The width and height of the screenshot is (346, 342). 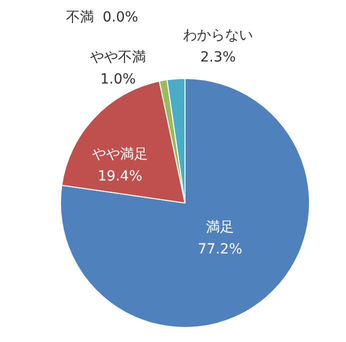 I want to click on data-label: 19.4%, so click(x=120, y=176).